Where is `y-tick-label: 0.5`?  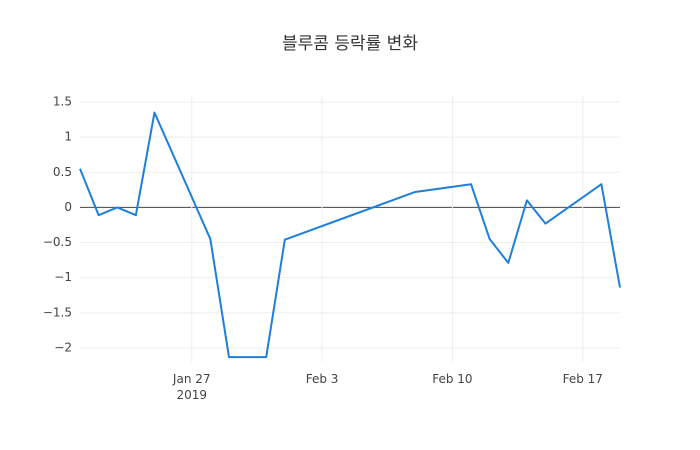 y-tick-label: 0.5 is located at coordinates (62, 172).